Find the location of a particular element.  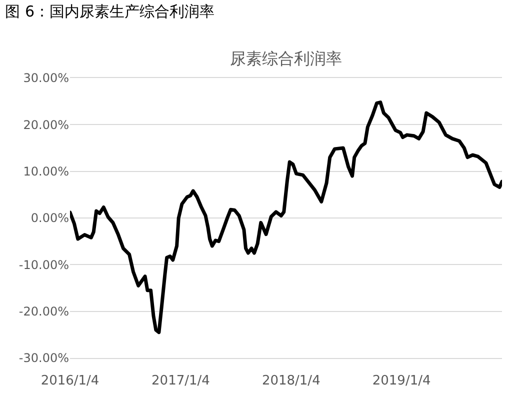

y-tick-label: -20.00% is located at coordinates (43, 311).